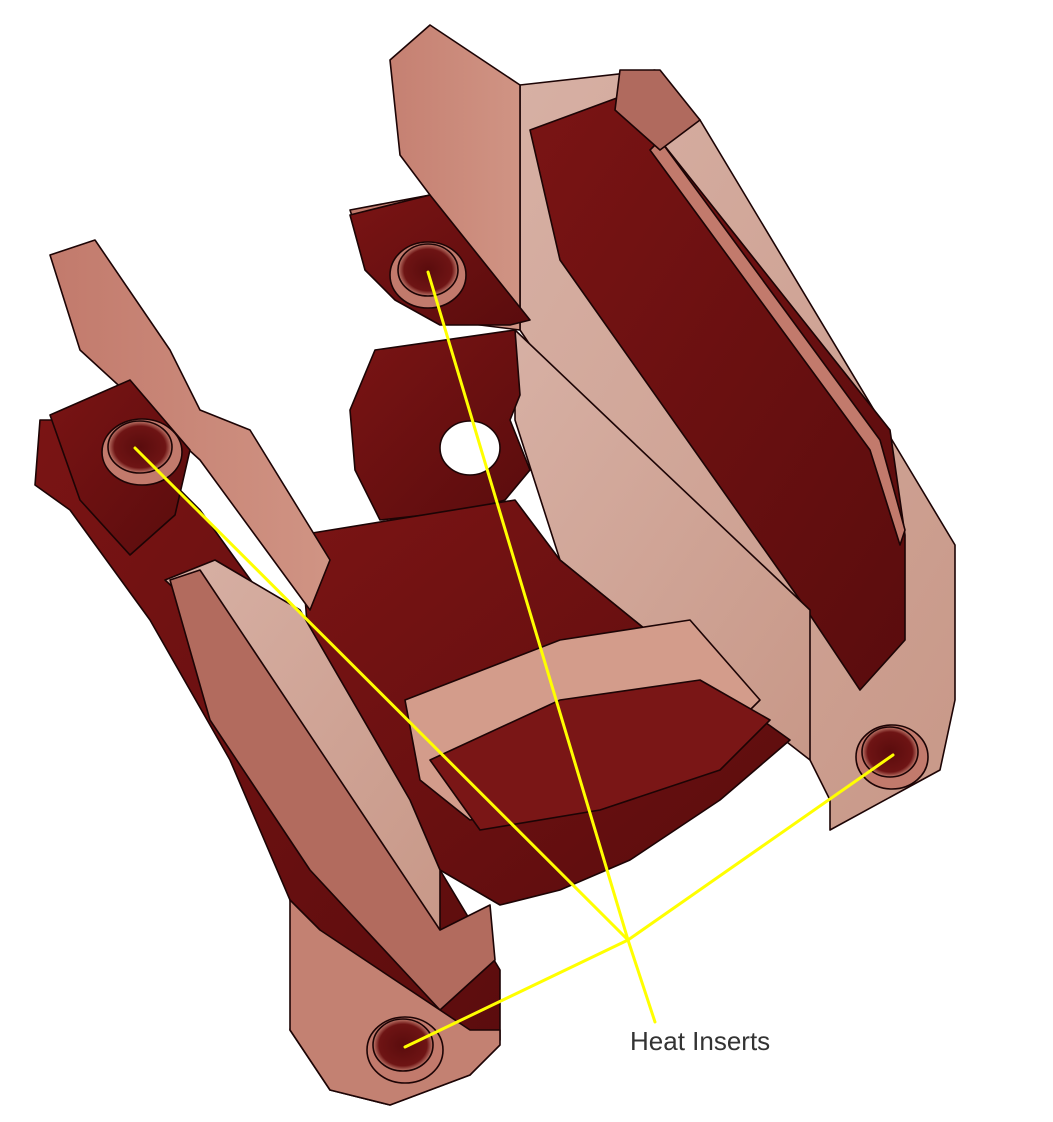  I want to click on through-hole, so click(470, 448).